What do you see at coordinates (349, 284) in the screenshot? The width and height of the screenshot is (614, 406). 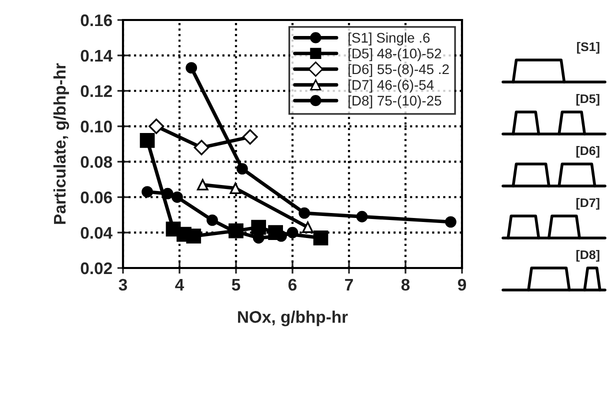 I see `x-tick-label: 7` at bounding box center [349, 284].